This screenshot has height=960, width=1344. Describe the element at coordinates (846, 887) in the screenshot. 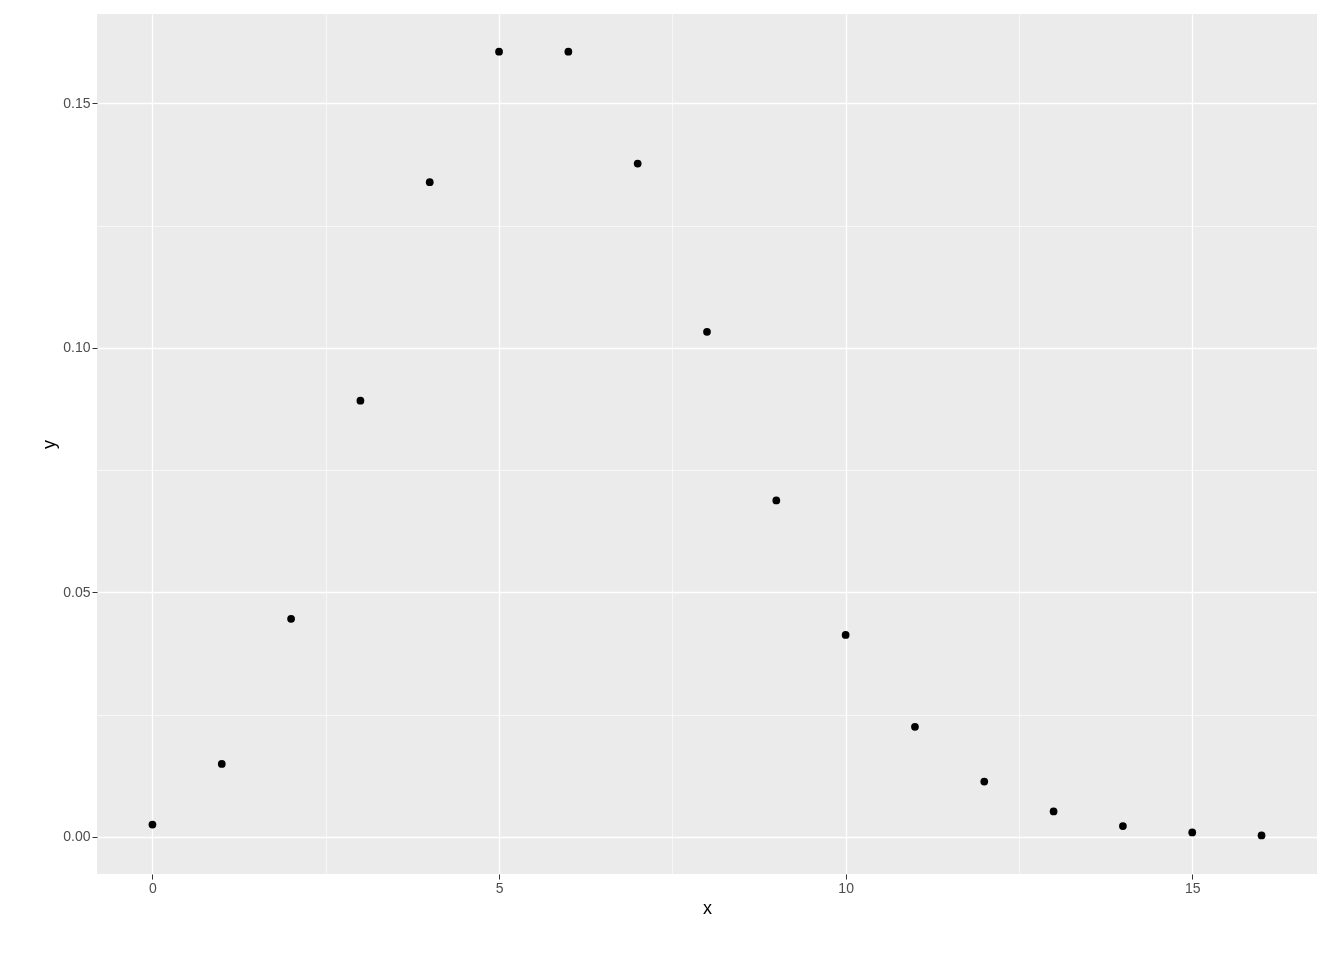

I see `x-tick-label: 10` at that location.